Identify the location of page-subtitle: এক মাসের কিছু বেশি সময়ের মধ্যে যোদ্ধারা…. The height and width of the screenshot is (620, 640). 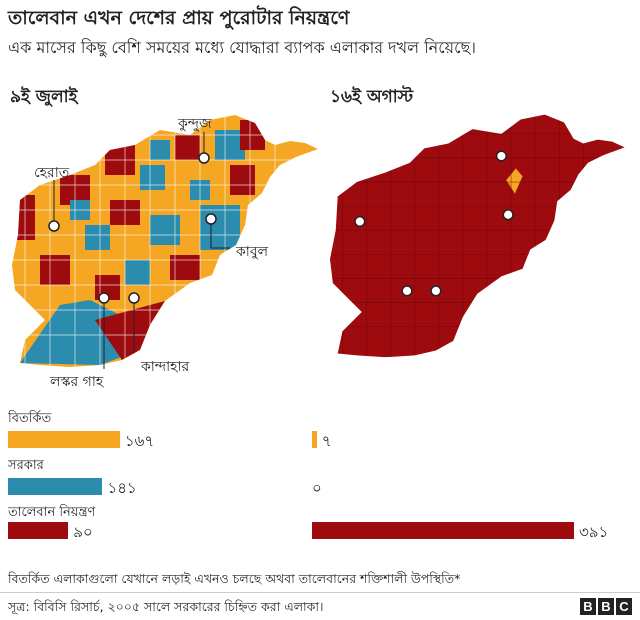
(242, 47).